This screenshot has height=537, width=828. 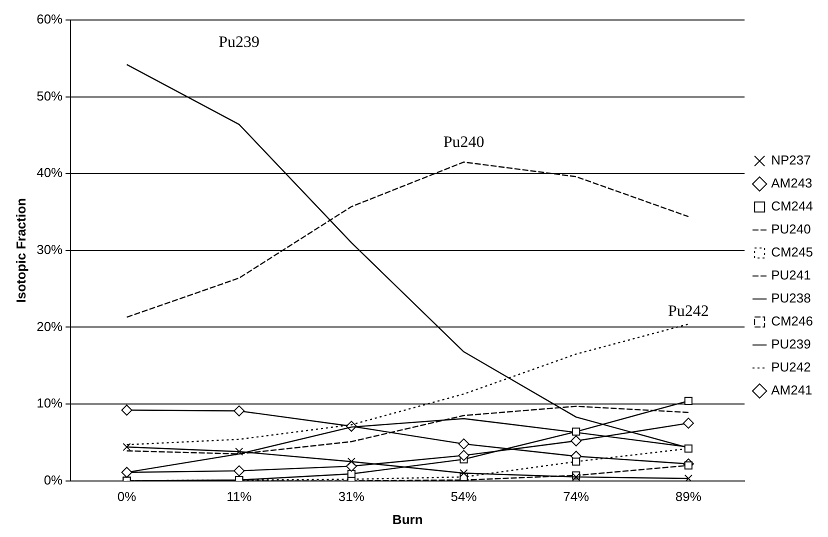 What do you see at coordinates (50, 249) in the screenshot?
I see `y-tick-label: 30%` at bounding box center [50, 249].